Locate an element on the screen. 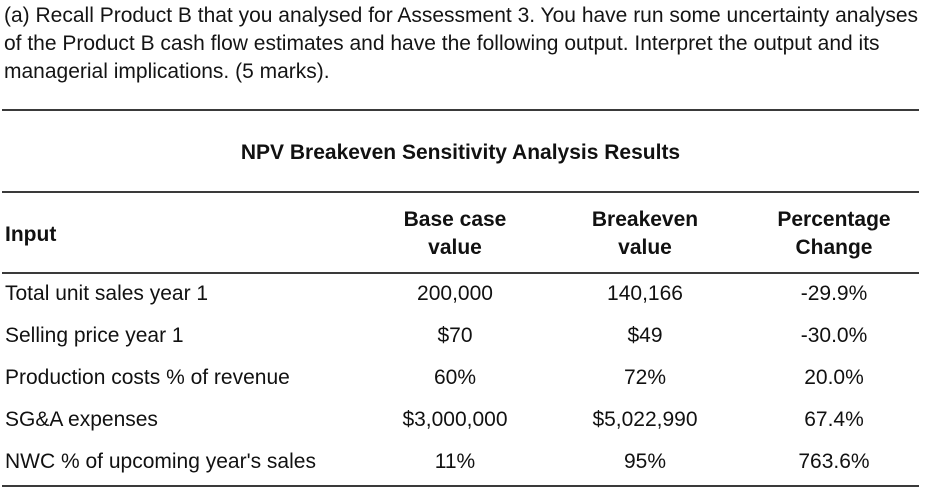 The width and height of the screenshot is (939, 498). cell-percentage-change: -30.0% is located at coordinates (834, 335).